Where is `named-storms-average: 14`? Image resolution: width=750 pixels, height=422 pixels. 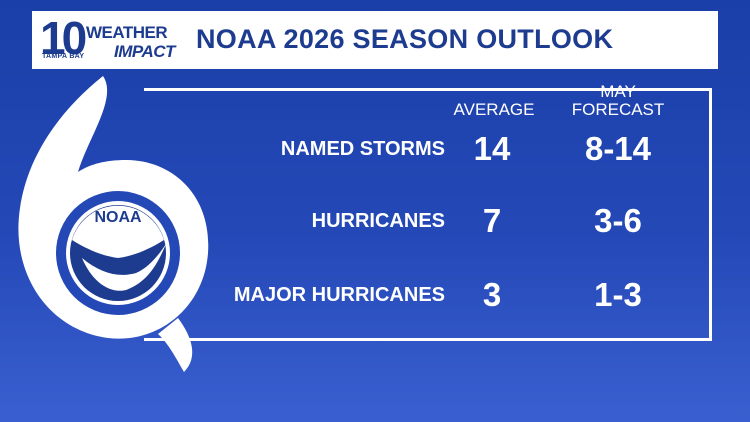 named-storms-average: 14 is located at coordinates (492, 148).